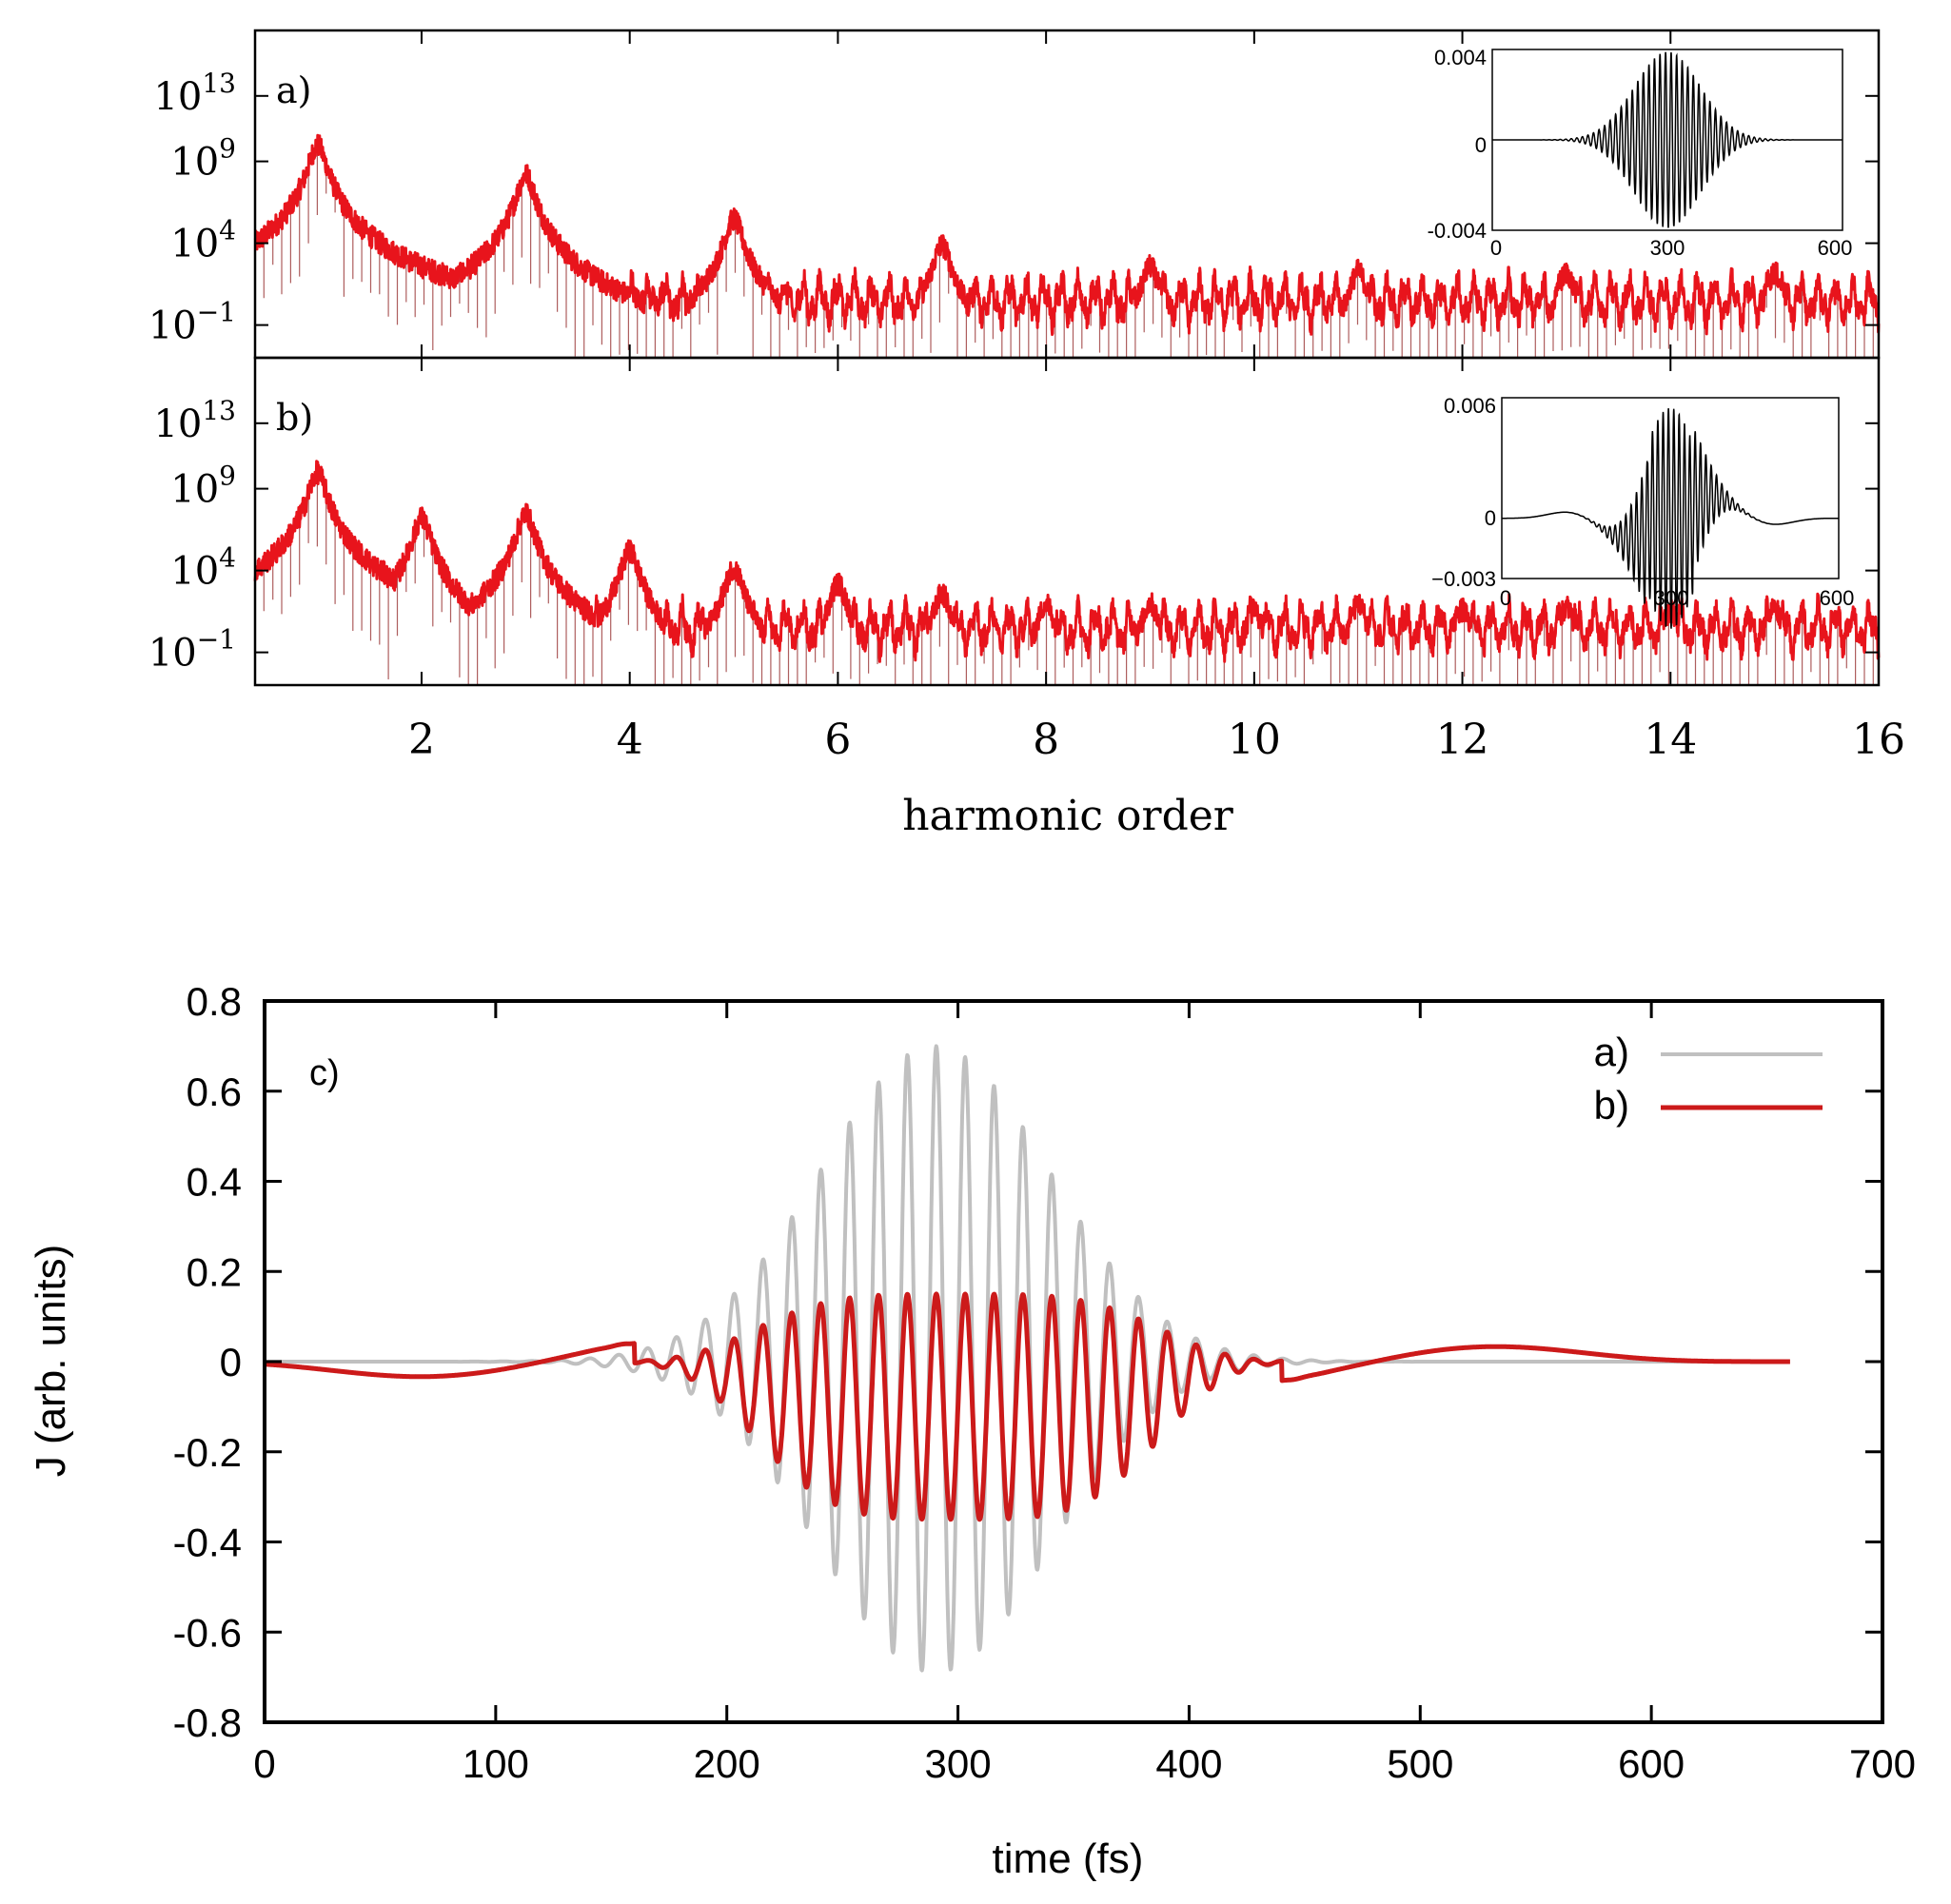 Image resolution: width=1951 pixels, height=1904 pixels. I want to click on y-tick-label-8: -0.8, so click(207, 1722).